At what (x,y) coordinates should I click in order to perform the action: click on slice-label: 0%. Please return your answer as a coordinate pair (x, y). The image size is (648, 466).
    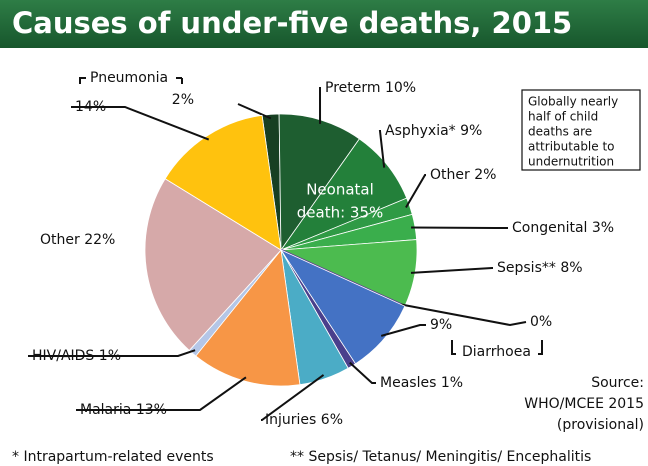
    Looking at the image, I should click on (541, 322).